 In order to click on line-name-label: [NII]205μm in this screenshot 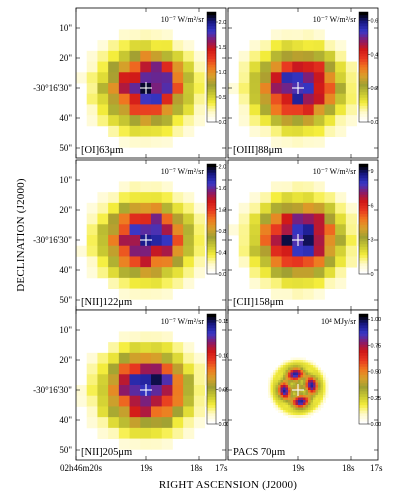, I will do `click(106, 452)`.